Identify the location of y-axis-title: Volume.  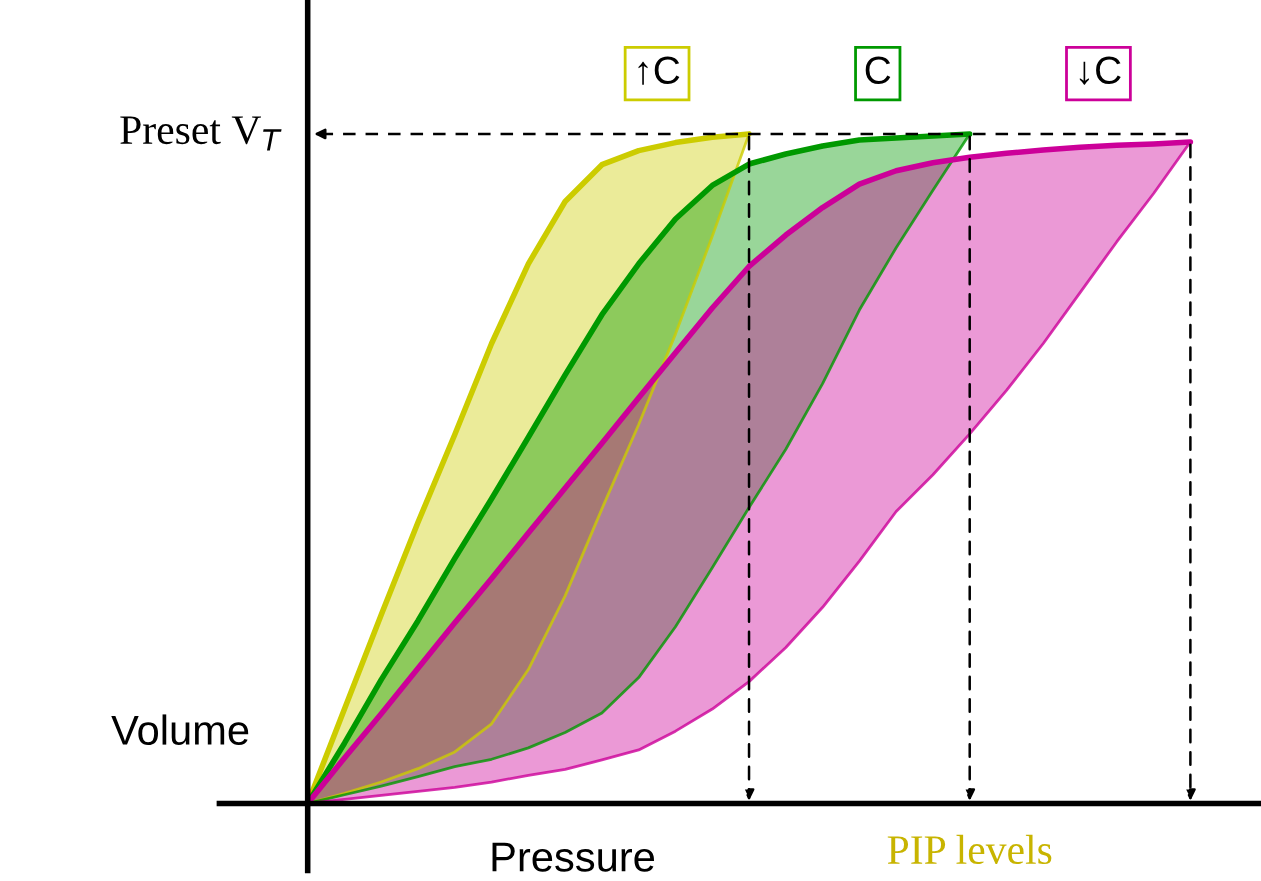
(180, 730).